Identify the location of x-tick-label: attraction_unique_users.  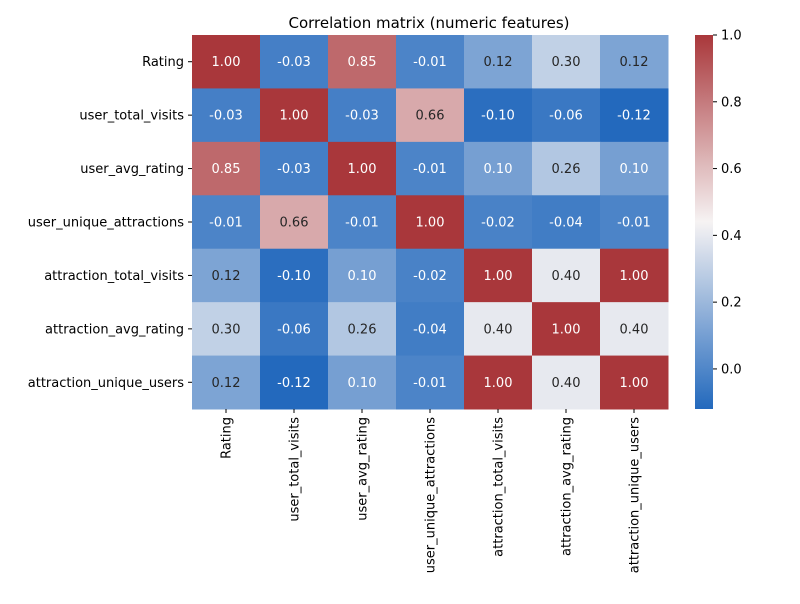
(635, 495).